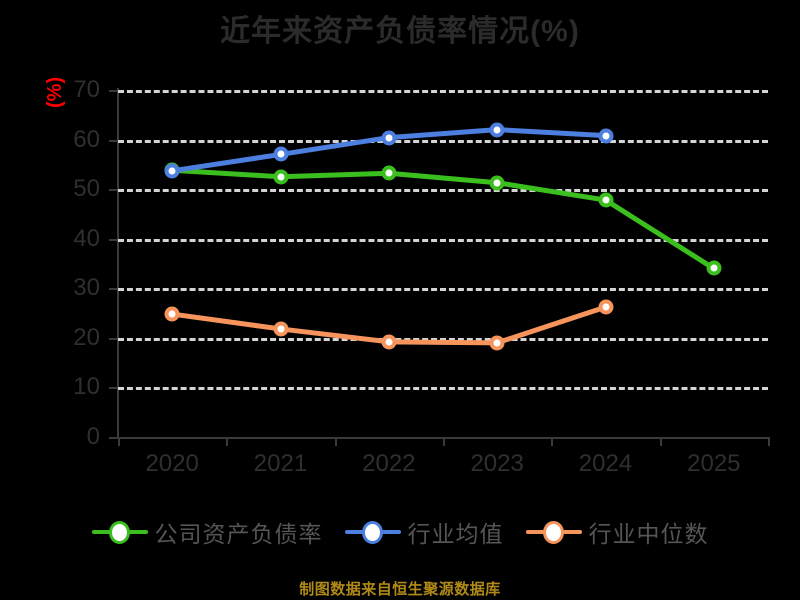  Describe the element at coordinates (389, 463) in the screenshot. I see `x-axis-tick-label: 2022` at that location.